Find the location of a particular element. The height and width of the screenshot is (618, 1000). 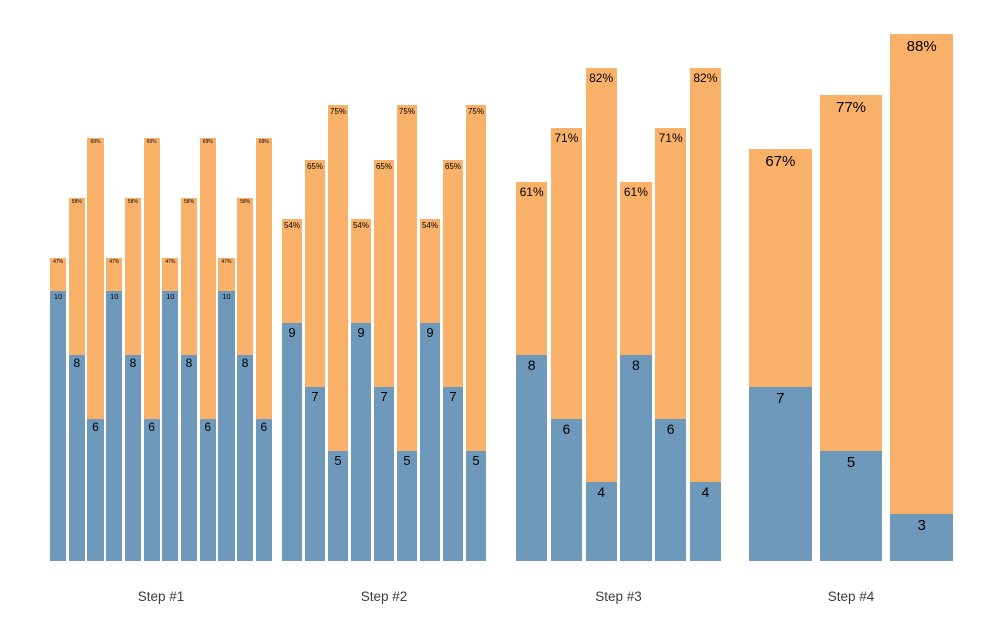

stacked-bar: 71% 6 is located at coordinates (566, 344).